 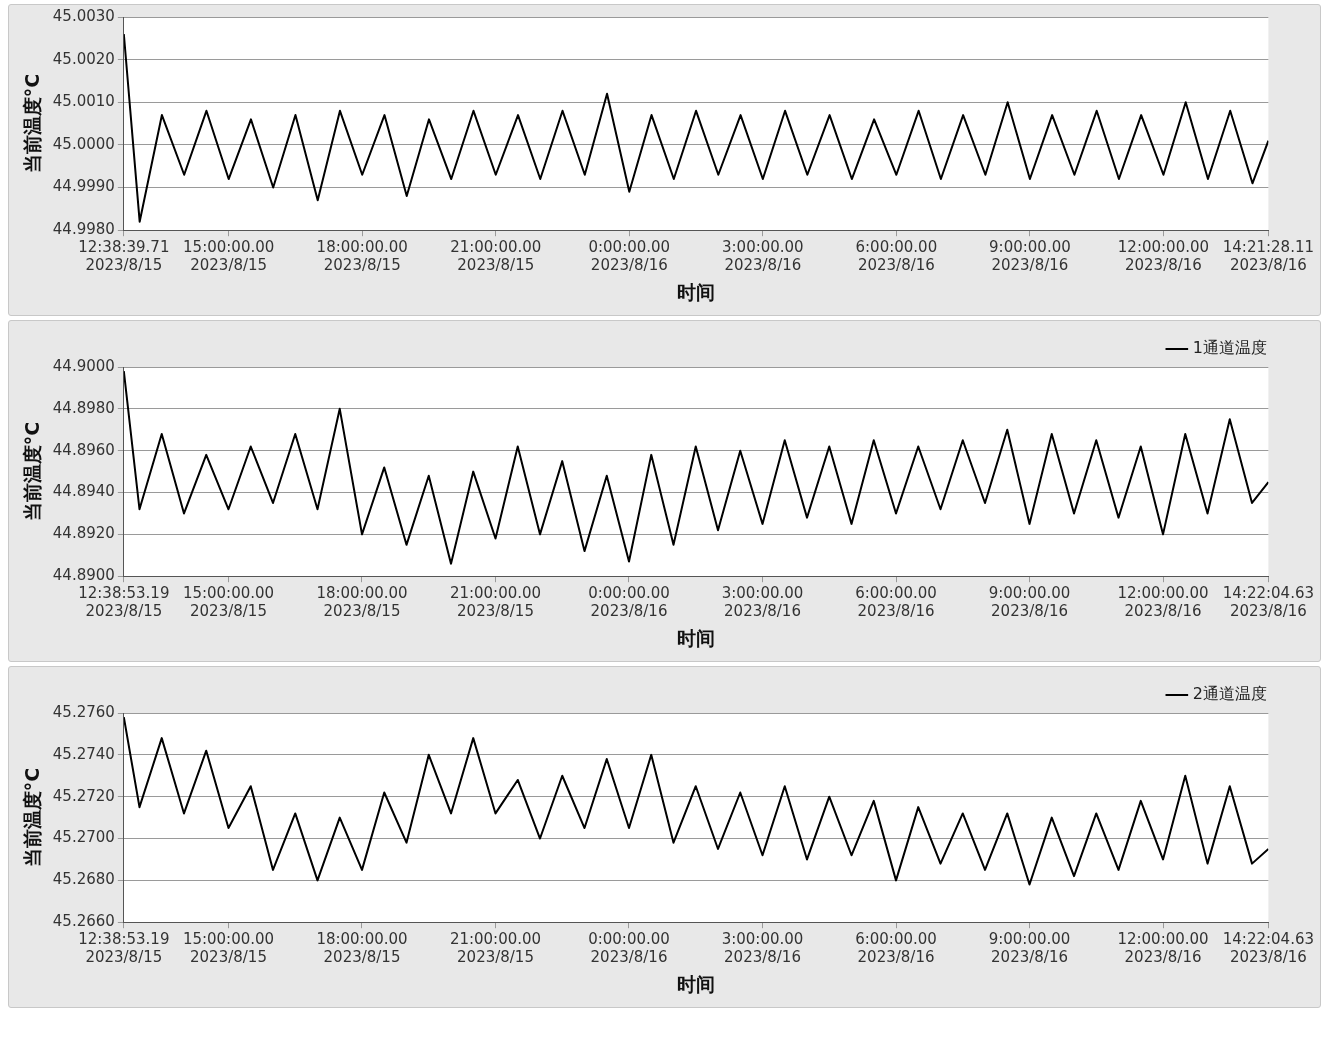 I want to click on legend-label: 1通道温度, so click(x=1230, y=348).